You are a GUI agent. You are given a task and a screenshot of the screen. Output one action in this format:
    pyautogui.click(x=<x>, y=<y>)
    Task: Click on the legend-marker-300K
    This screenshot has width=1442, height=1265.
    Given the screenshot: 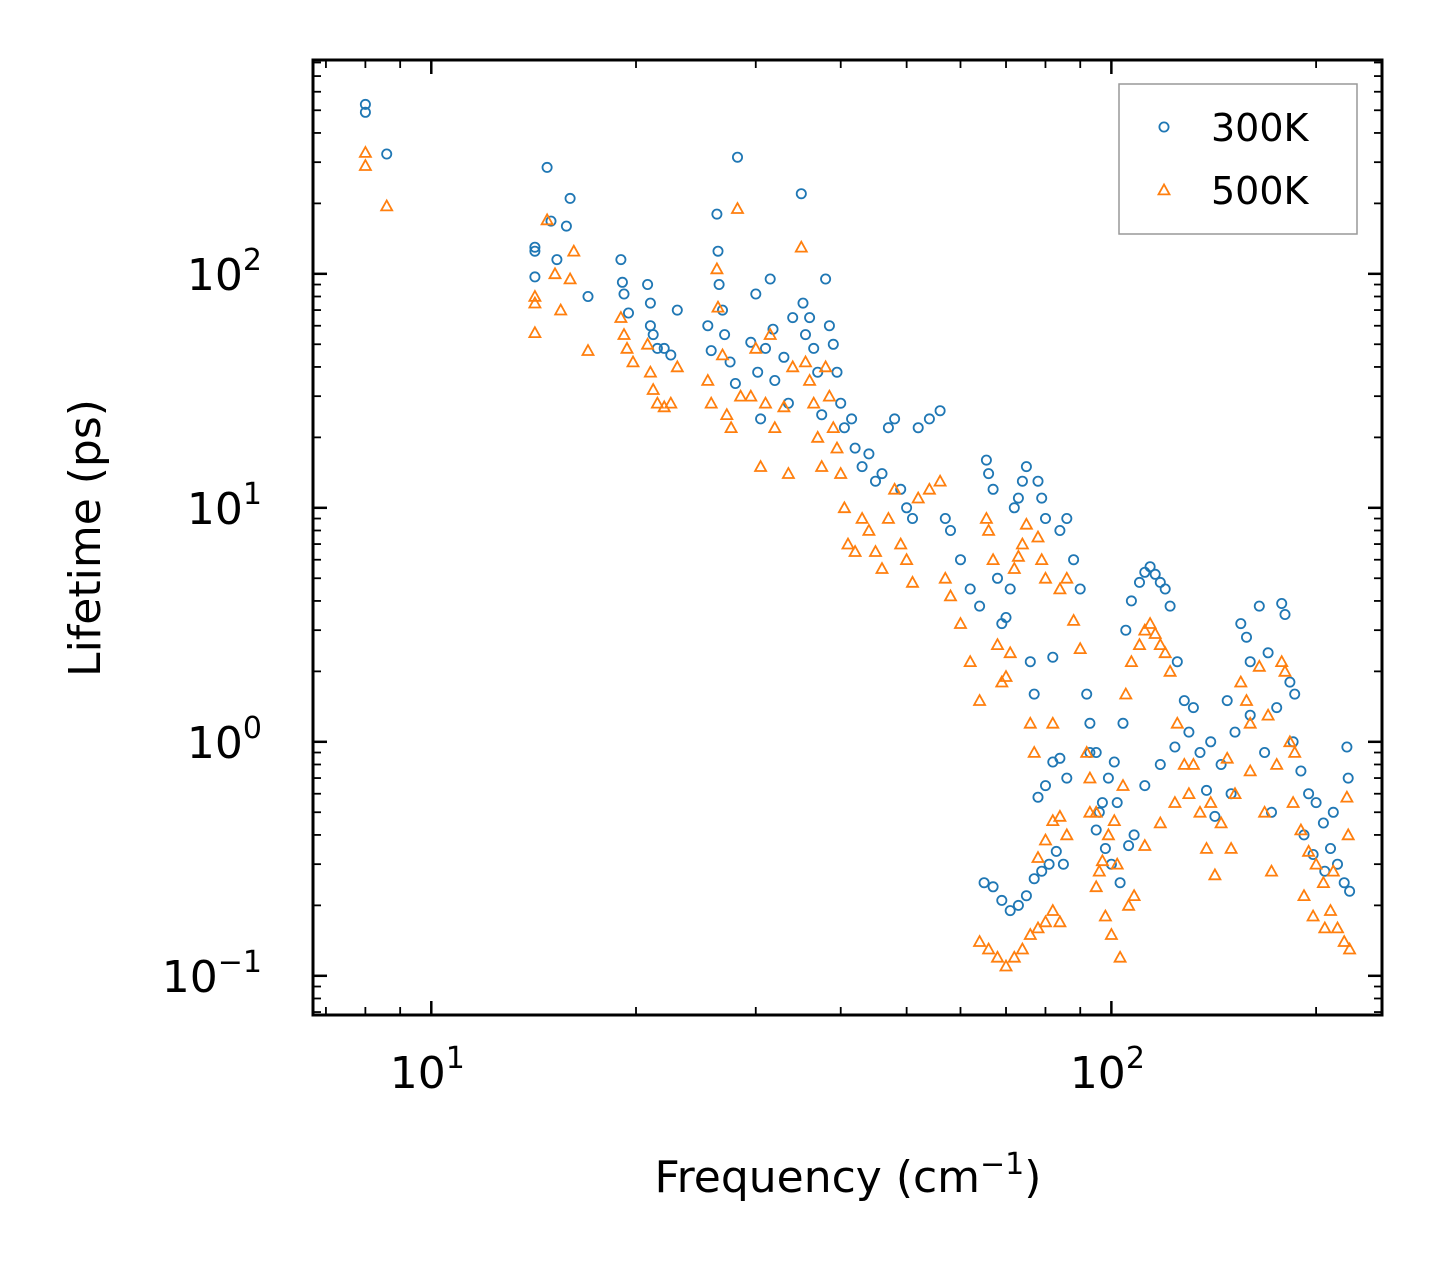 What is the action you would take?
    pyautogui.click(x=1164, y=127)
    